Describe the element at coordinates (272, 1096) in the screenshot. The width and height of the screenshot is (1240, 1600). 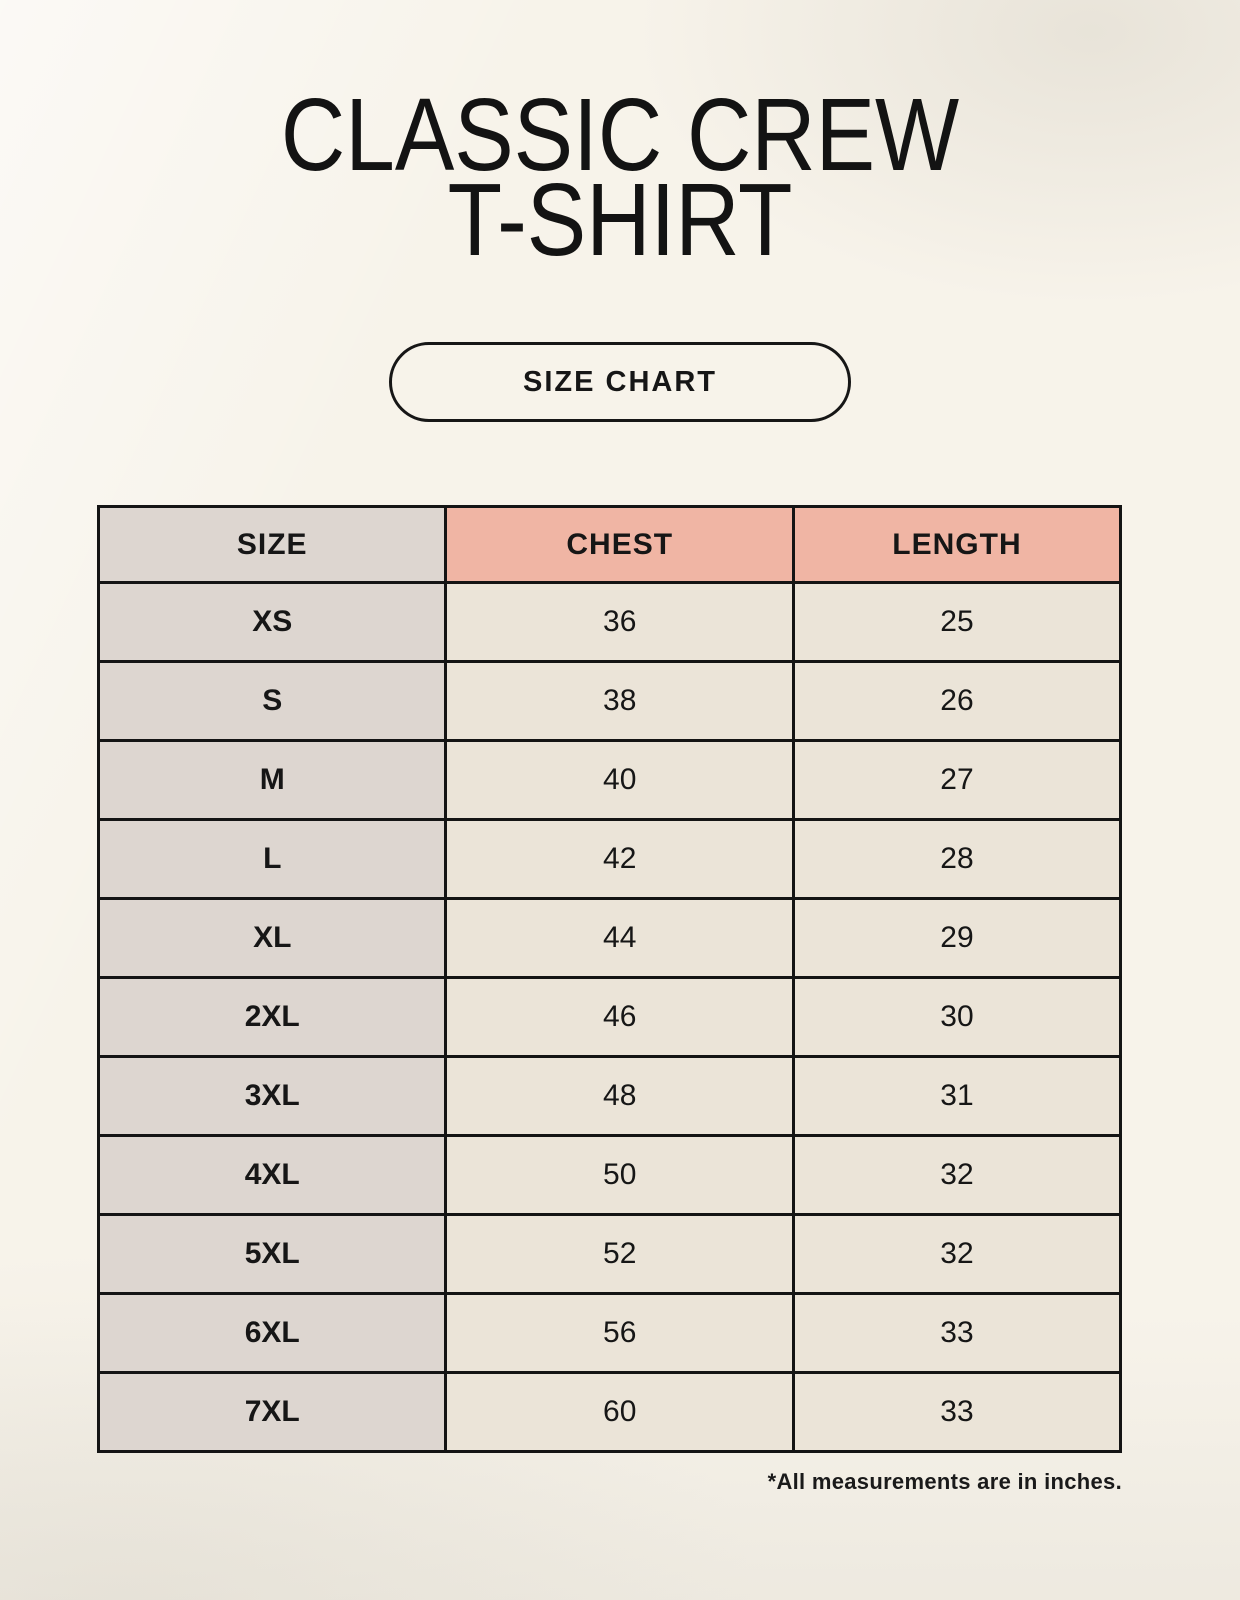
I see `size-cell: 3XL` at that location.